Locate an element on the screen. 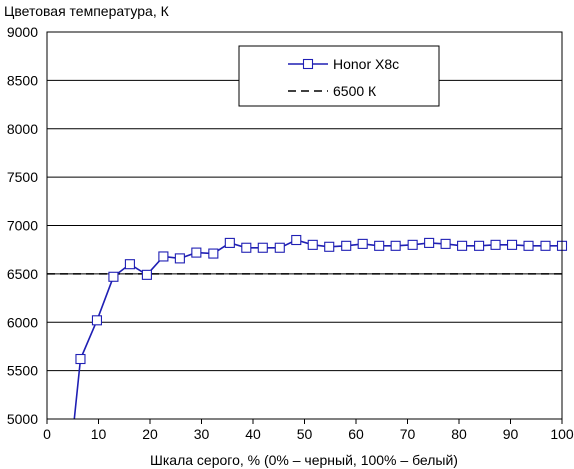 The width and height of the screenshot is (574, 469). x-tick-label: 20 is located at coordinates (150, 434).